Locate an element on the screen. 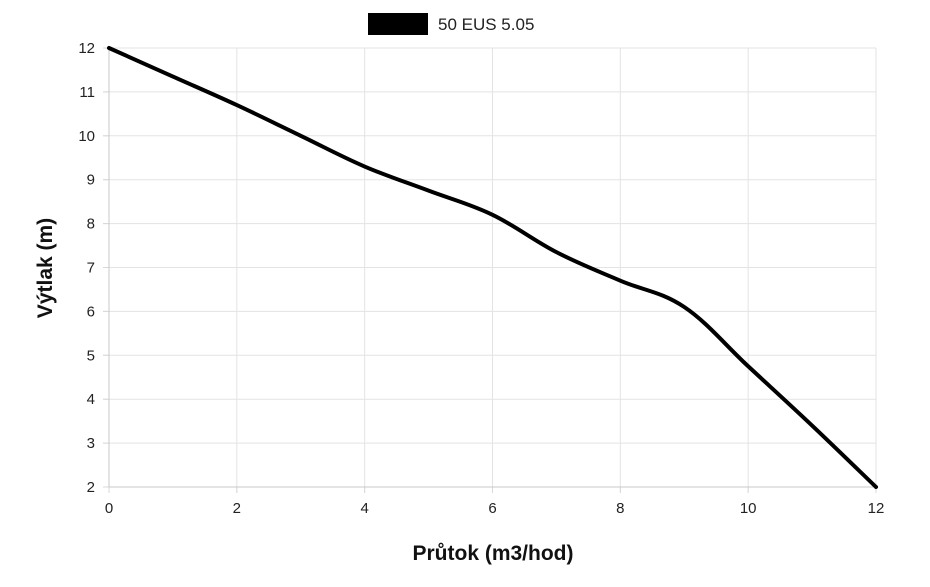 This screenshot has width=930, height=587. x-tick-label: 12 is located at coordinates (876, 508).